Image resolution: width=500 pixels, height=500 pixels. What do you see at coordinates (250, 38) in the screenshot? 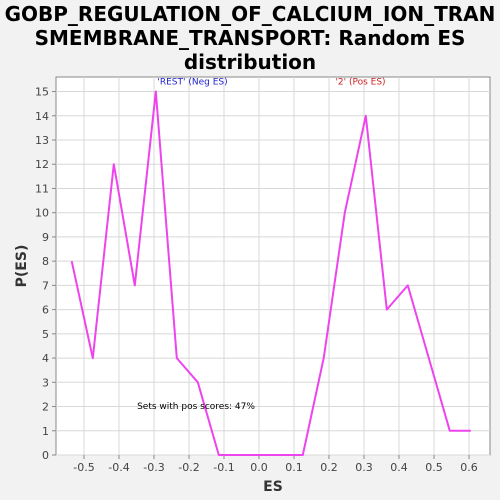
I see `chart-title-line-2: SMEMBRANE_TRANSPORT: Random ES` at bounding box center [250, 38].